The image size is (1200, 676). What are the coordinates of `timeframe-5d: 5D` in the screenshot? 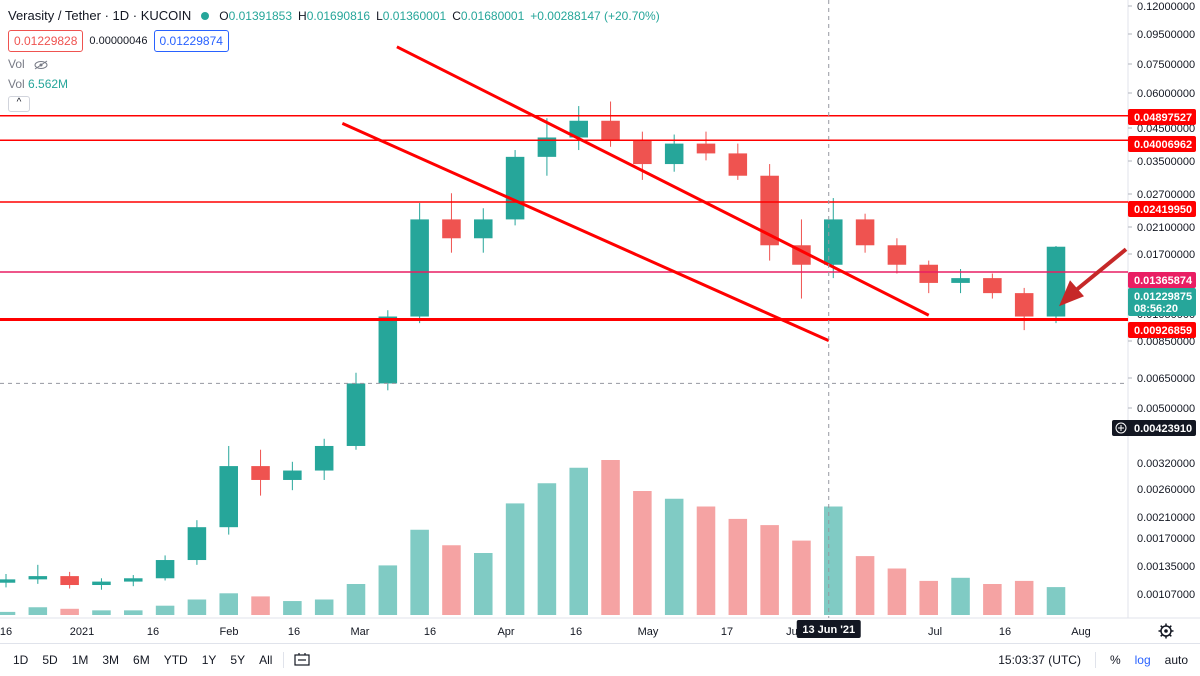 It's located at (50, 660).